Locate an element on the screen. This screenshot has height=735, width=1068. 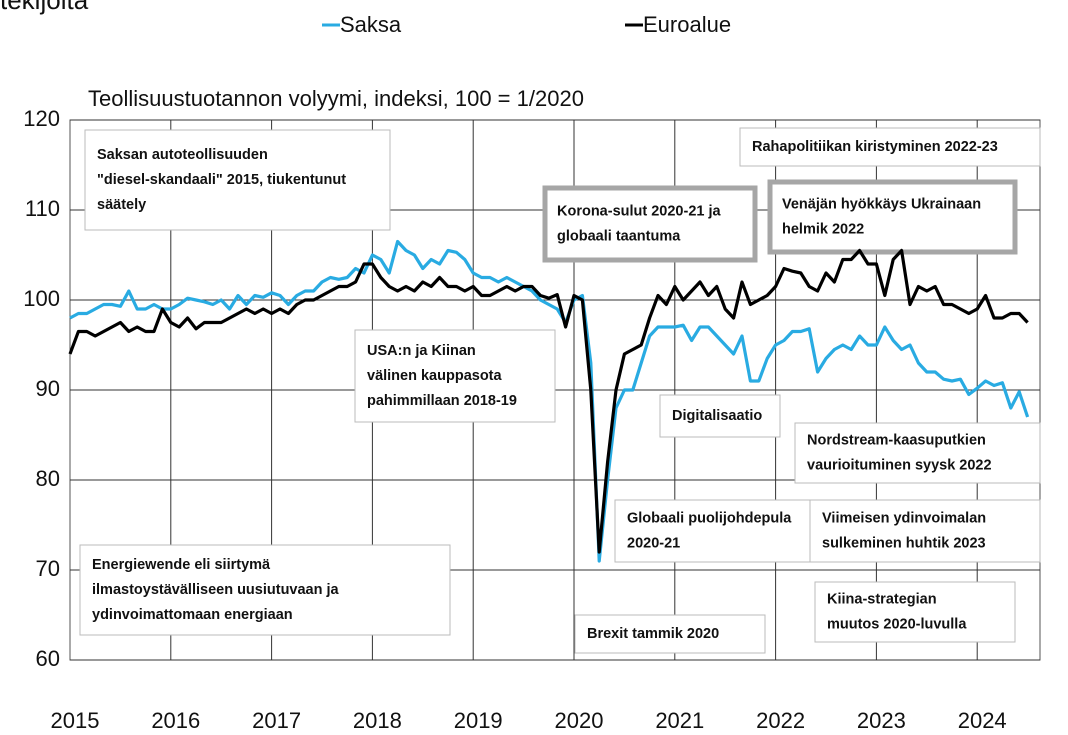
annotation: Rahapolitiikan kiristyminen 2022-23 is located at coordinates (890, 147).